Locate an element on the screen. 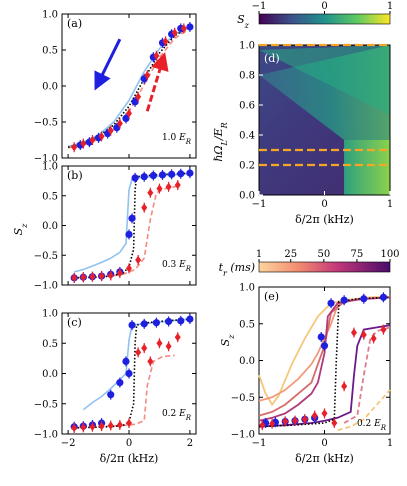  heatmap-upper-right-region is located at coordinates (324, 80).